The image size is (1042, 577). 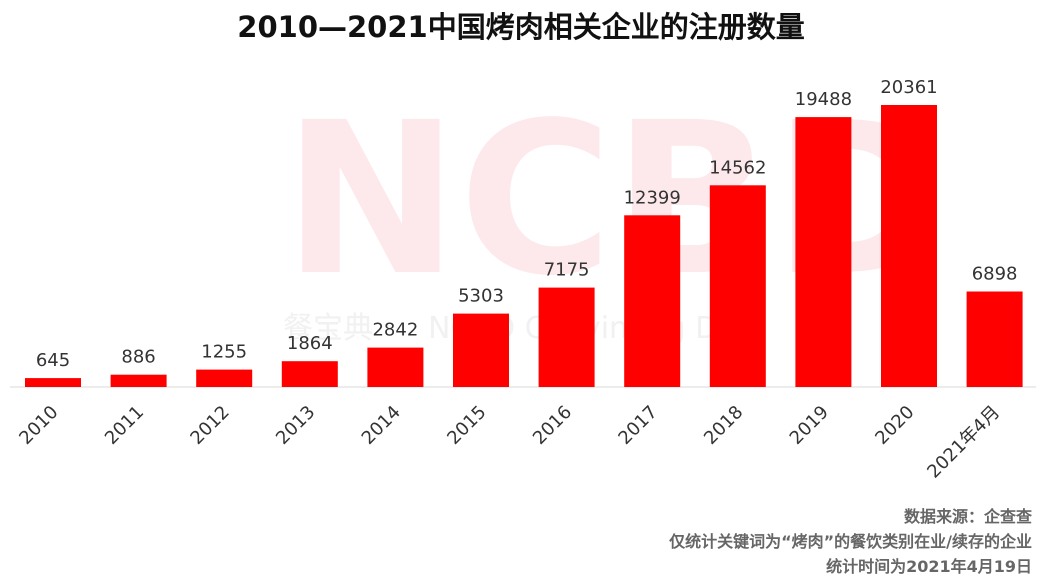 What do you see at coordinates (395, 330) in the screenshot?
I see `bar-value-label: 2842` at bounding box center [395, 330].